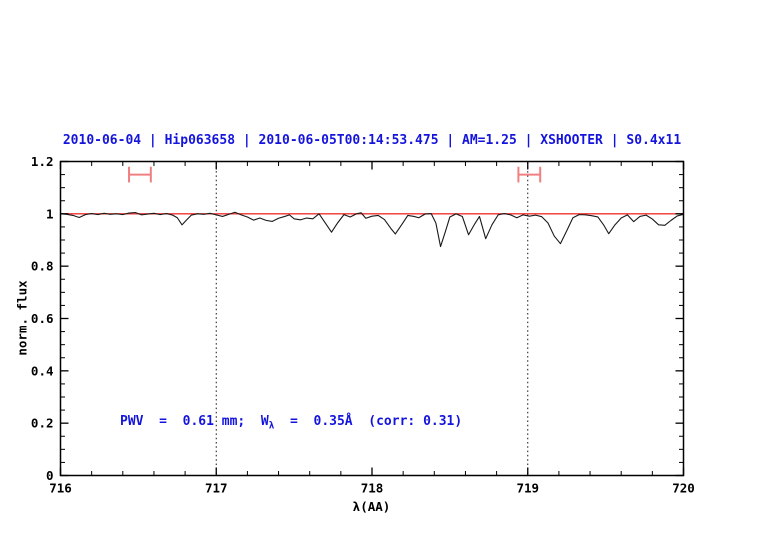  I want to click on y-tick-label: 1, so click(50, 213).